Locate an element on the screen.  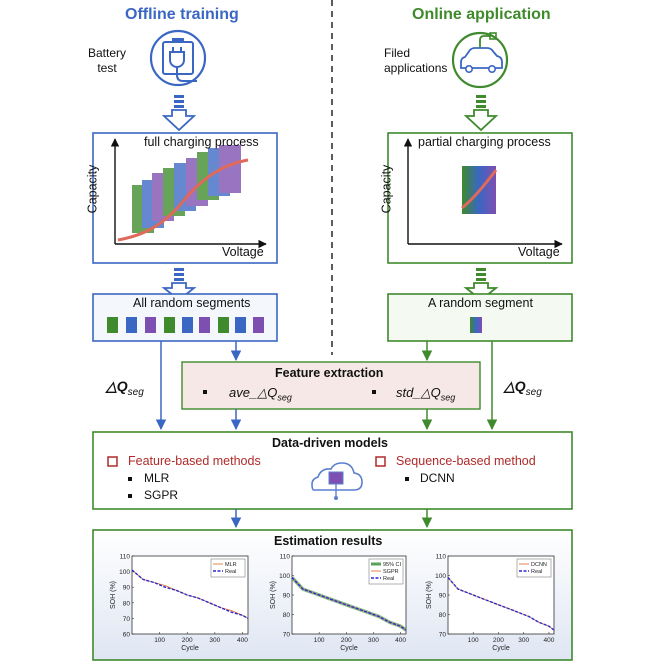
models-box is located at coordinates (332, 470).